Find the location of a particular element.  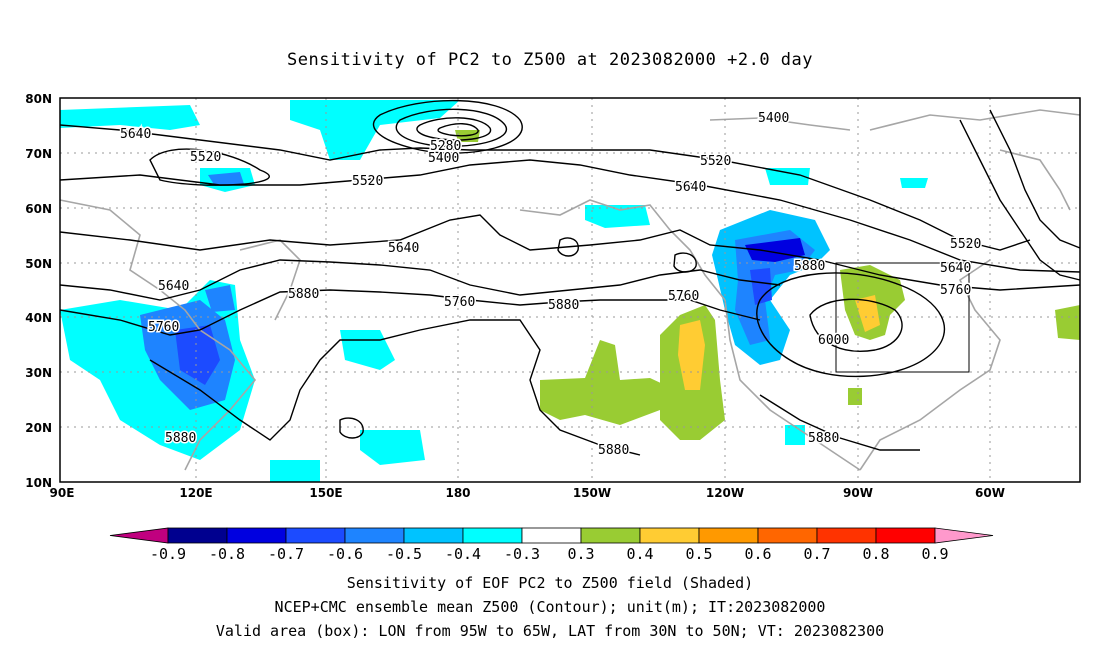

contour-label: 6000 is located at coordinates (833, 340).